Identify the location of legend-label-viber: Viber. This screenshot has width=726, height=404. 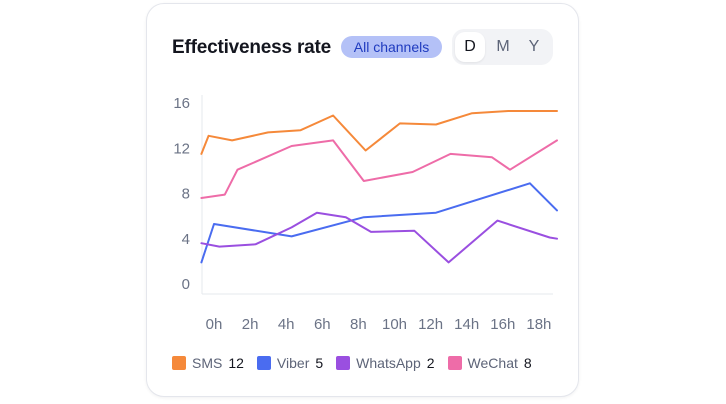
(293, 363).